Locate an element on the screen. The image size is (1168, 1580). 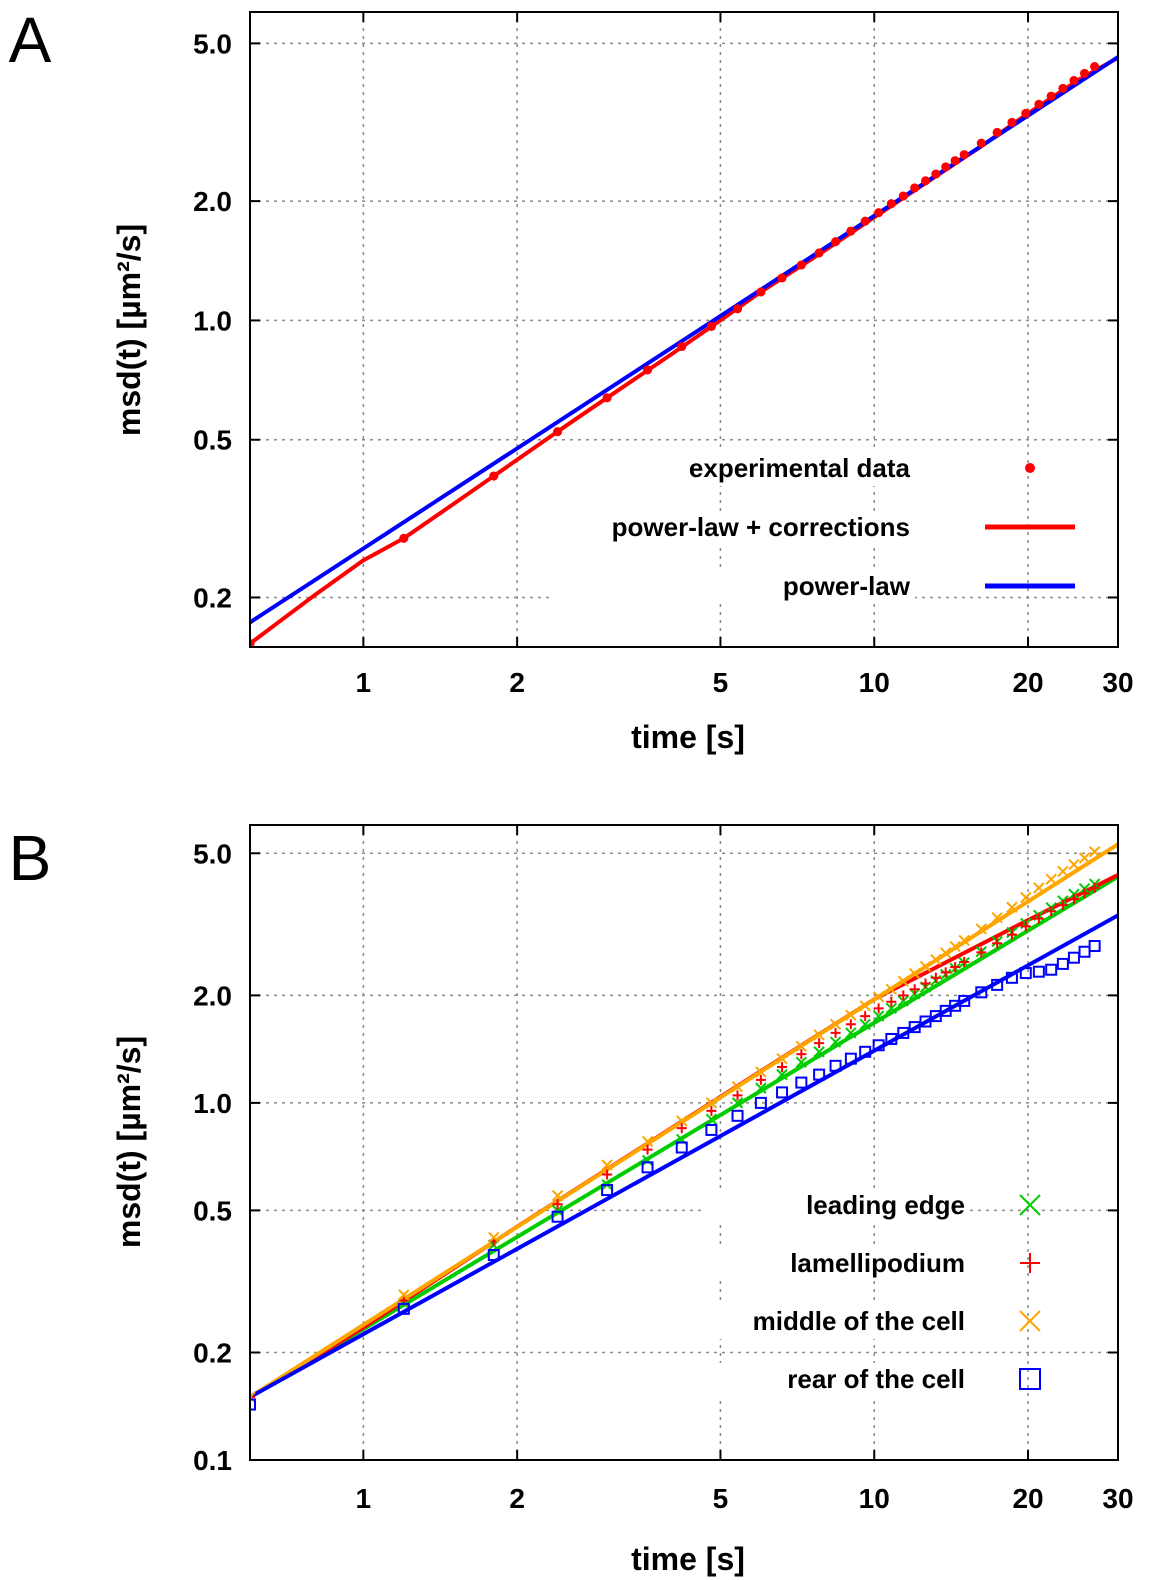
y-tick-label: 0.5 is located at coordinates (212, 1210).